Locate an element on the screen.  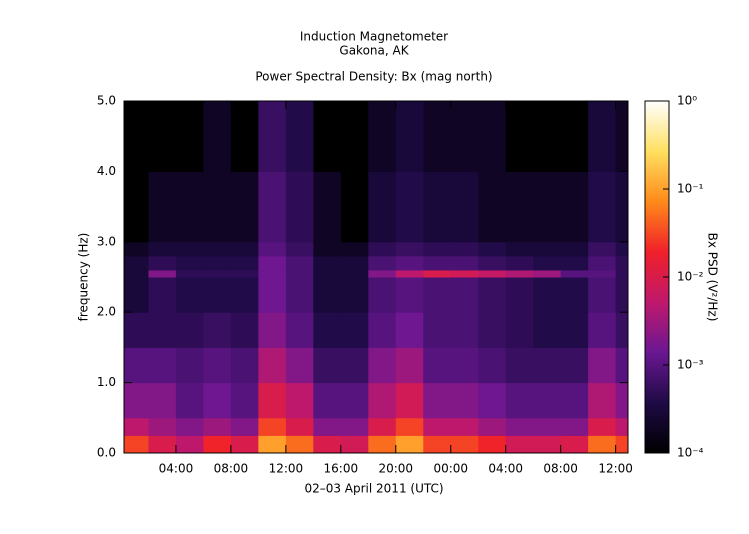
chart-subtitle: Gakona, AK is located at coordinates (374, 51).